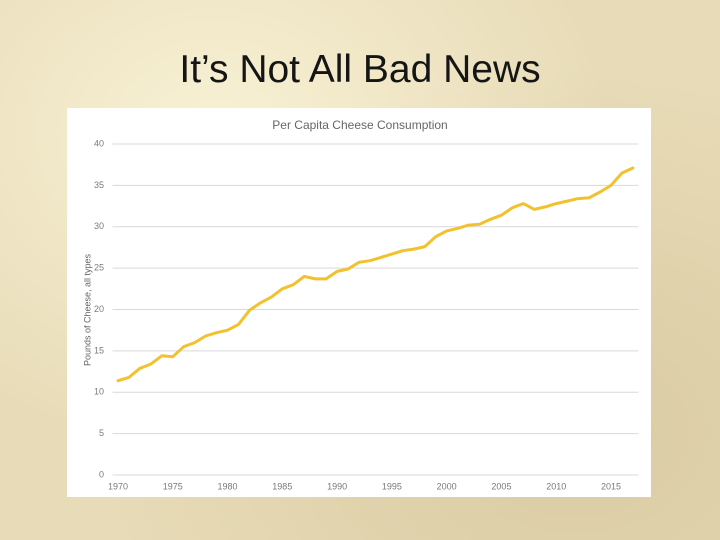  Describe the element at coordinates (501, 486) in the screenshot. I see `x-tick-label: 2005` at that location.